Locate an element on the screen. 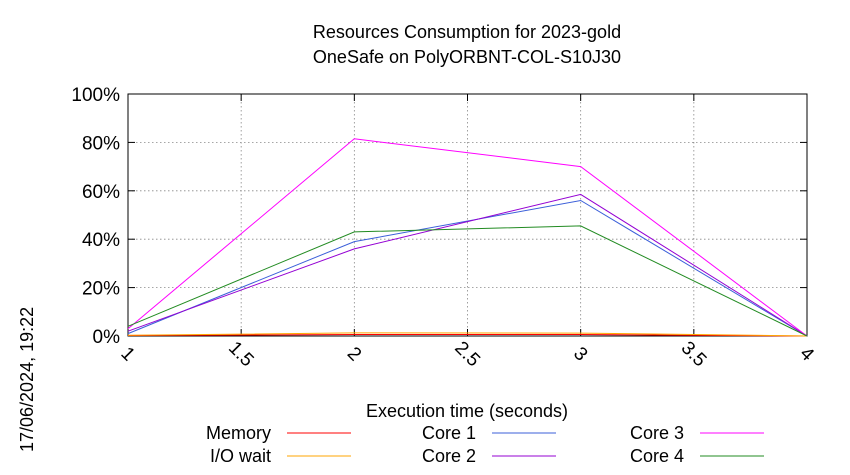  series-line-i-o-wait is located at coordinates (467, 334).